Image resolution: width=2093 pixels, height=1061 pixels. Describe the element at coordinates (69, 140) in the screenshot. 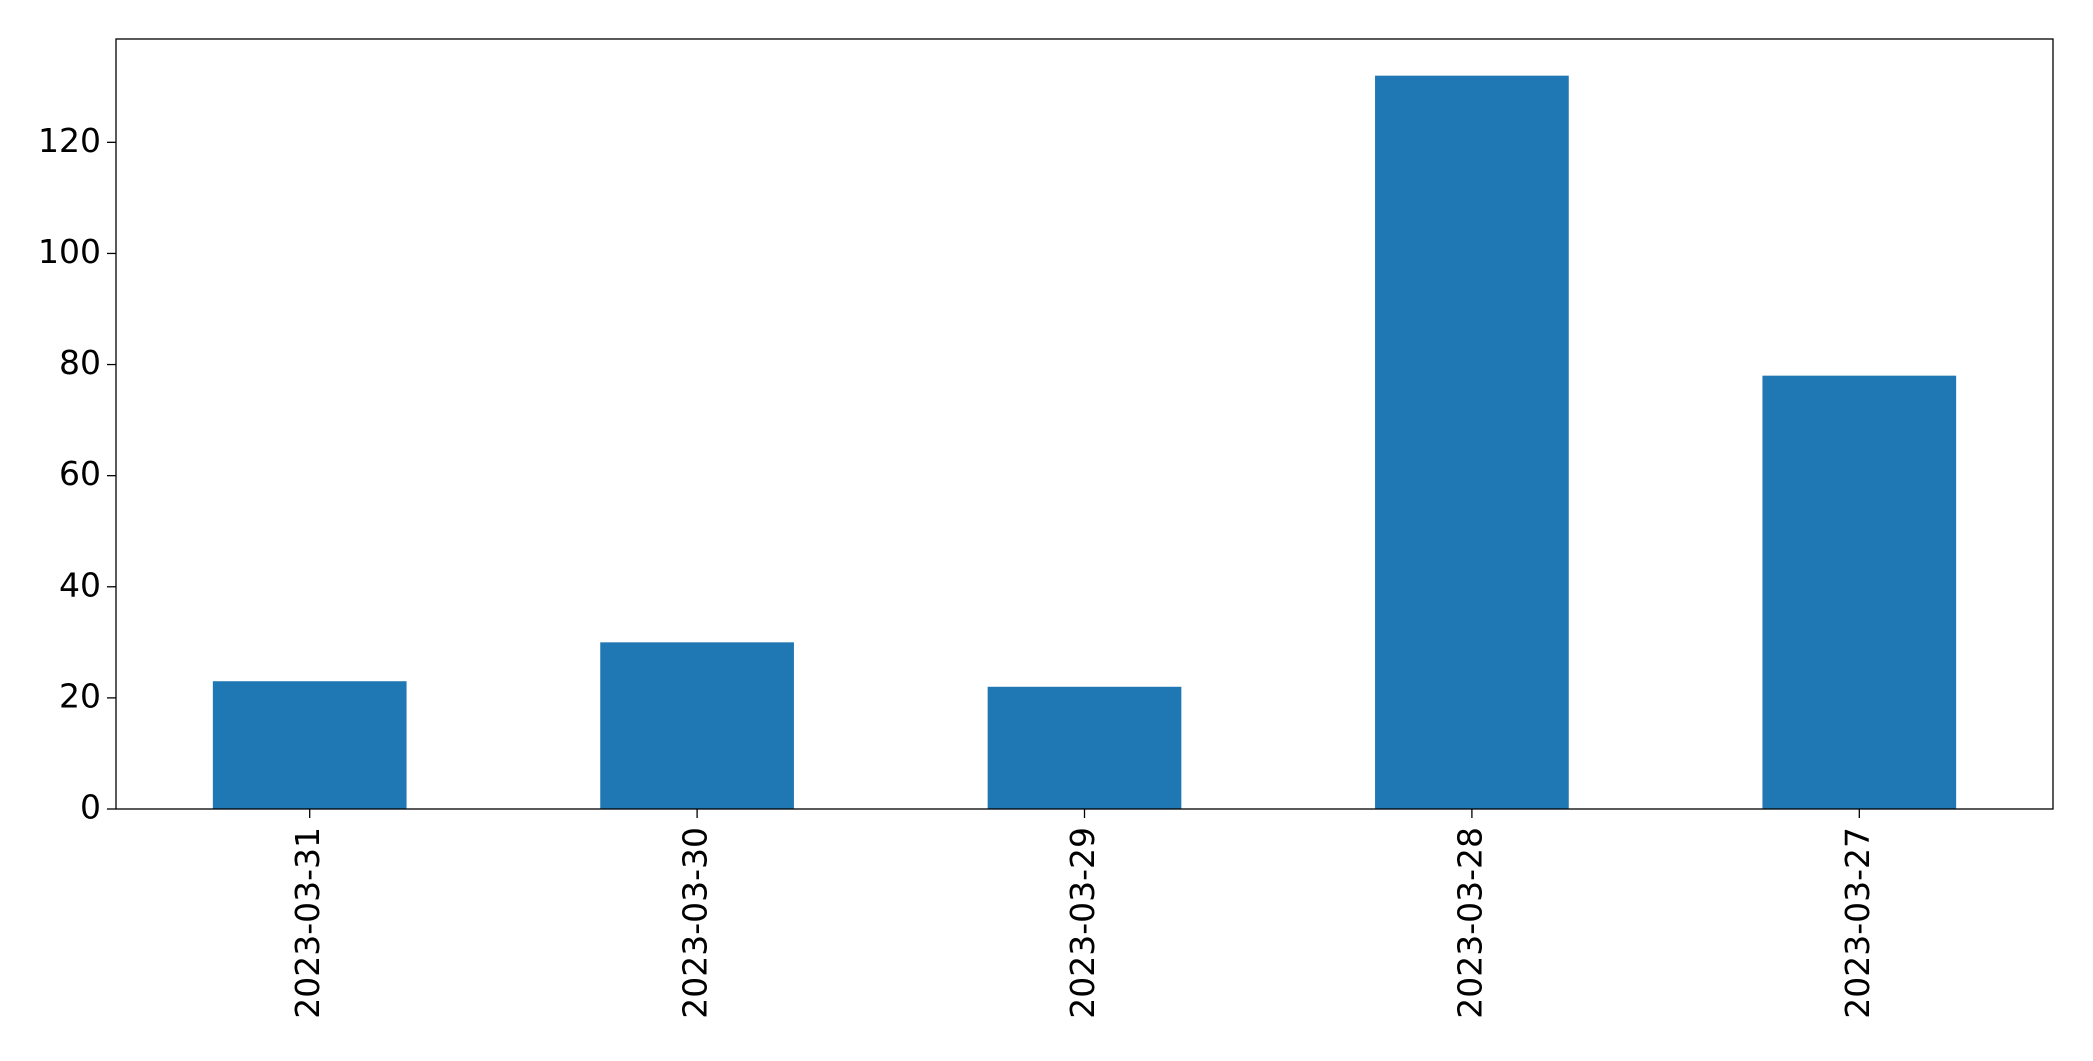

I see `y-tick-label: 120` at that location.